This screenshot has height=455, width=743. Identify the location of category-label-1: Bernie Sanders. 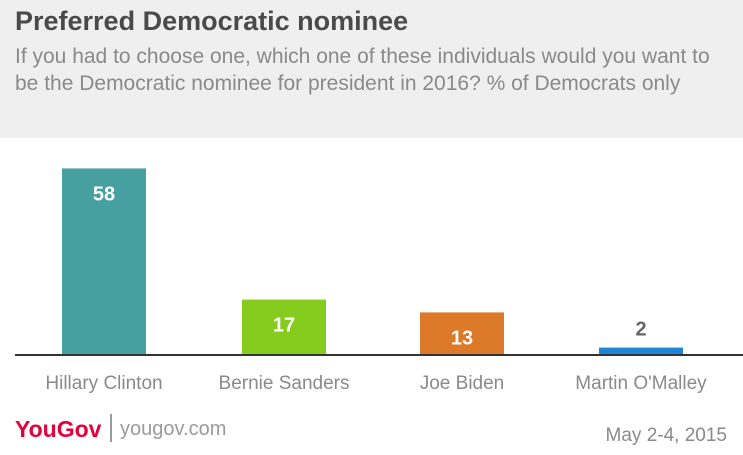
(284, 383).